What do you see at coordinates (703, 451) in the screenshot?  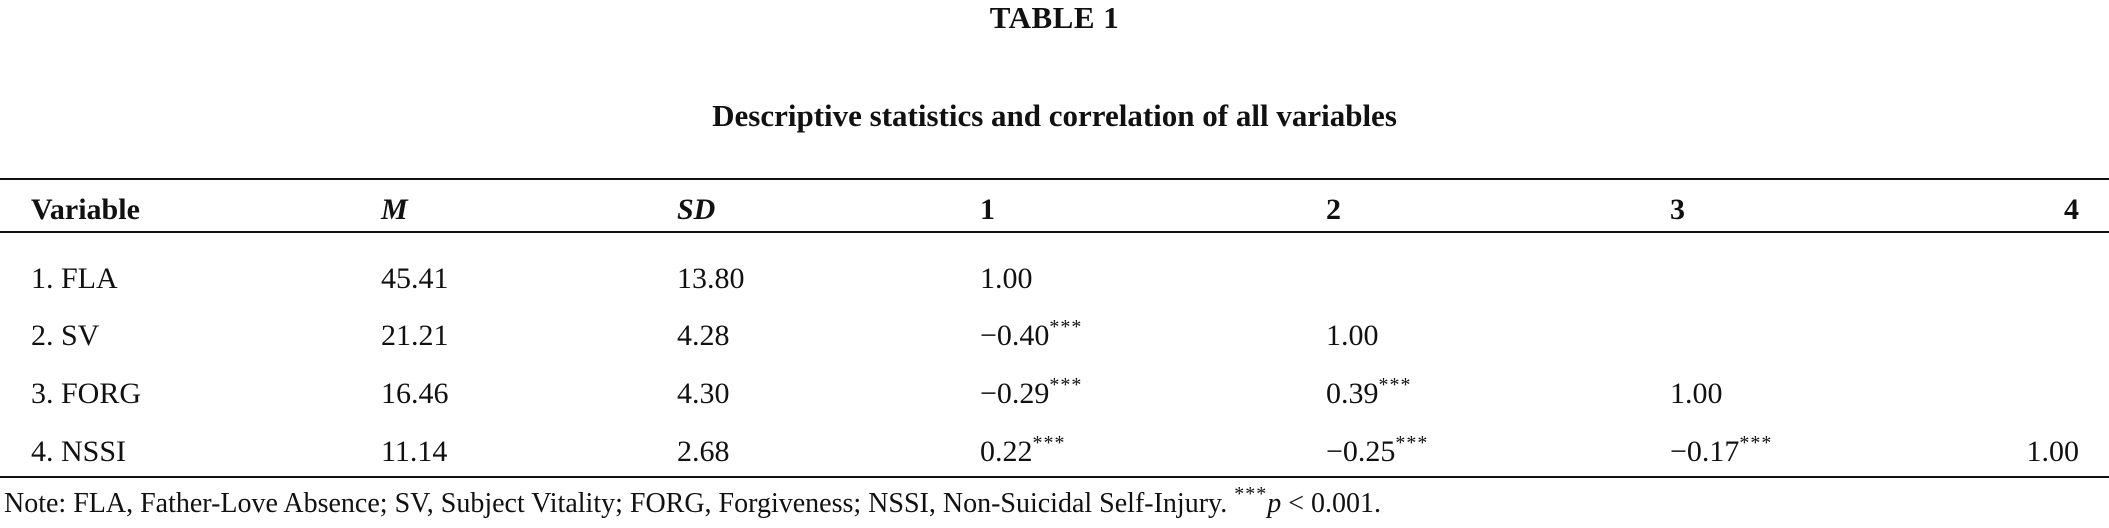 I see `cell-sd: 2.68` at bounding box center [703, 451].